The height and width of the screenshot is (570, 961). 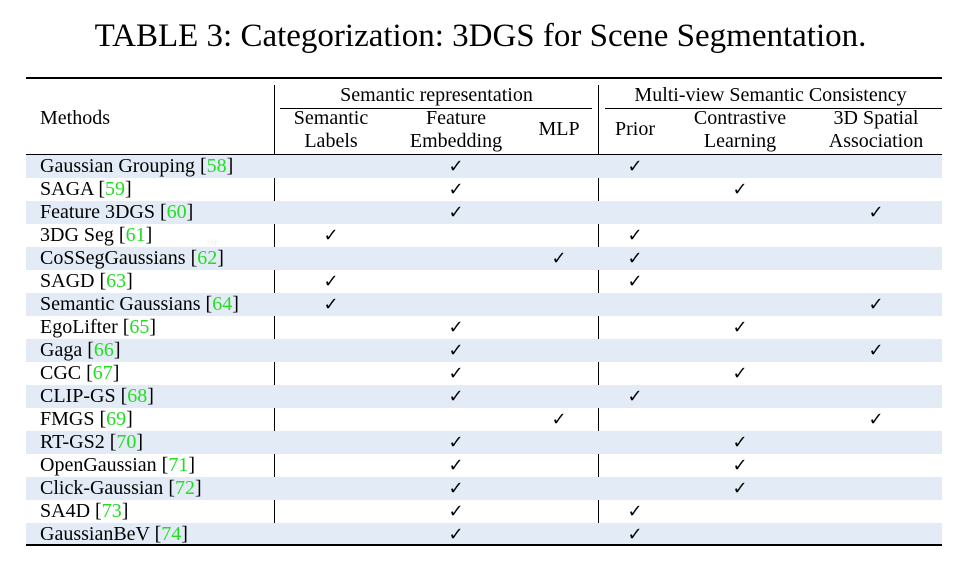 What do you see at coordinates (113, 258) in the screenshot?
I see `method-label: CoSSegGaussians` at bounding box center [113, 258].